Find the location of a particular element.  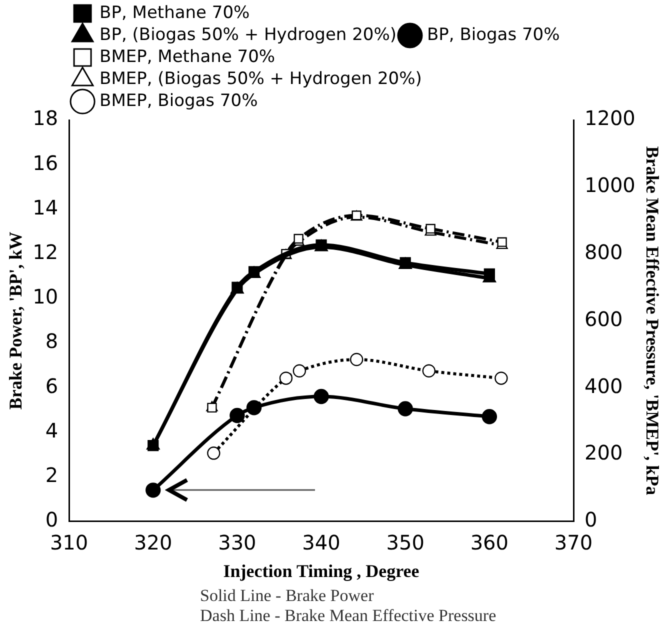

y-tick-label: 14 is located at coordinates (45, 207).